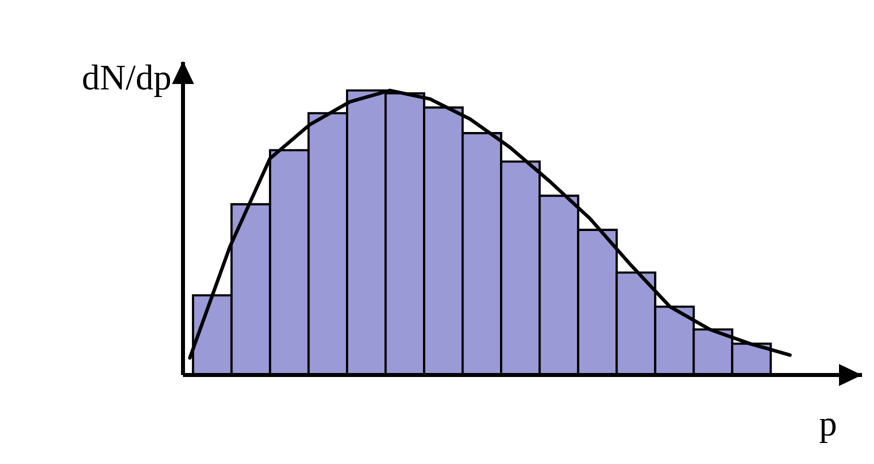  What do you see at coordinates (828, 431) in the screenshot?
I see `x-axis-title: p` at bounding box center [828, 431].